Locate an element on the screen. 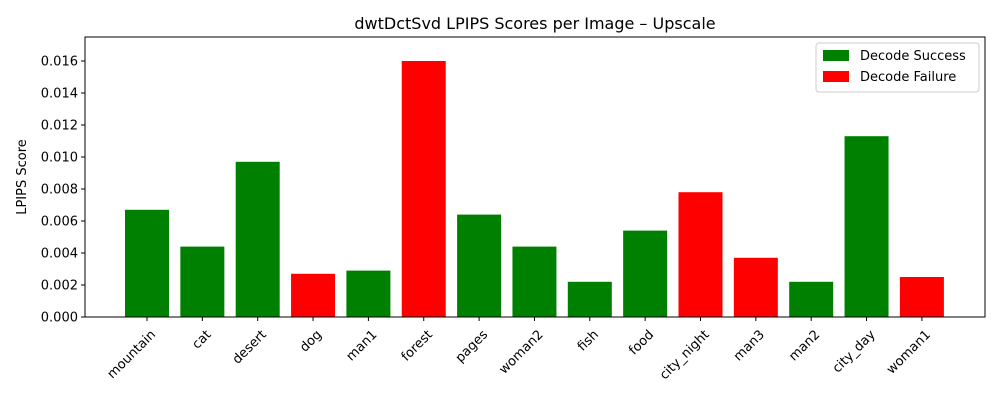 The image size is (1000, 400). bar-man3 is located at coordinates (755, 287).